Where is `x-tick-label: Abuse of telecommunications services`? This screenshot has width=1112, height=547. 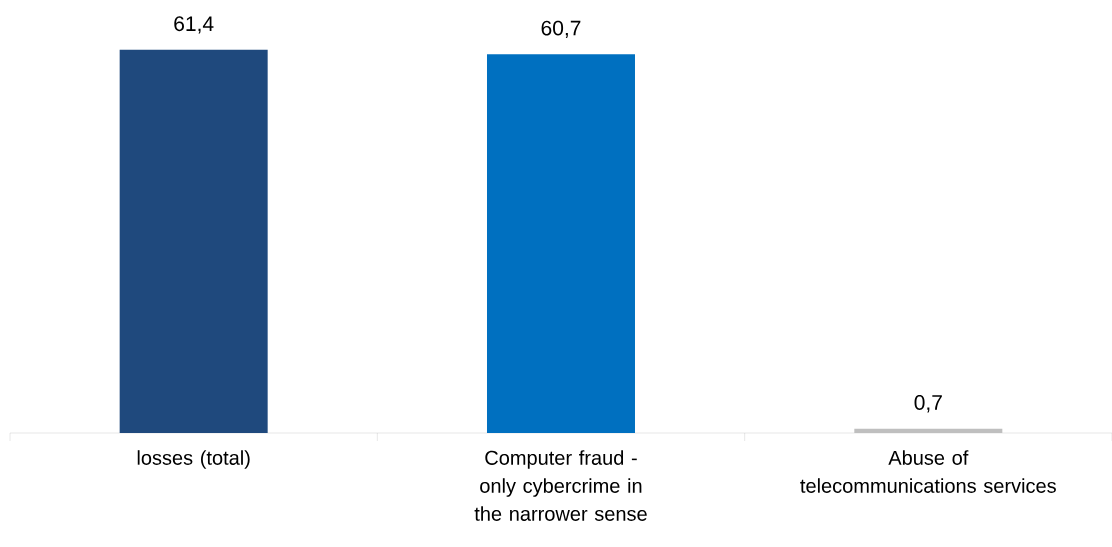
x-tick-label: Abuse of telecommunications services is located at coordinates (928, 471).